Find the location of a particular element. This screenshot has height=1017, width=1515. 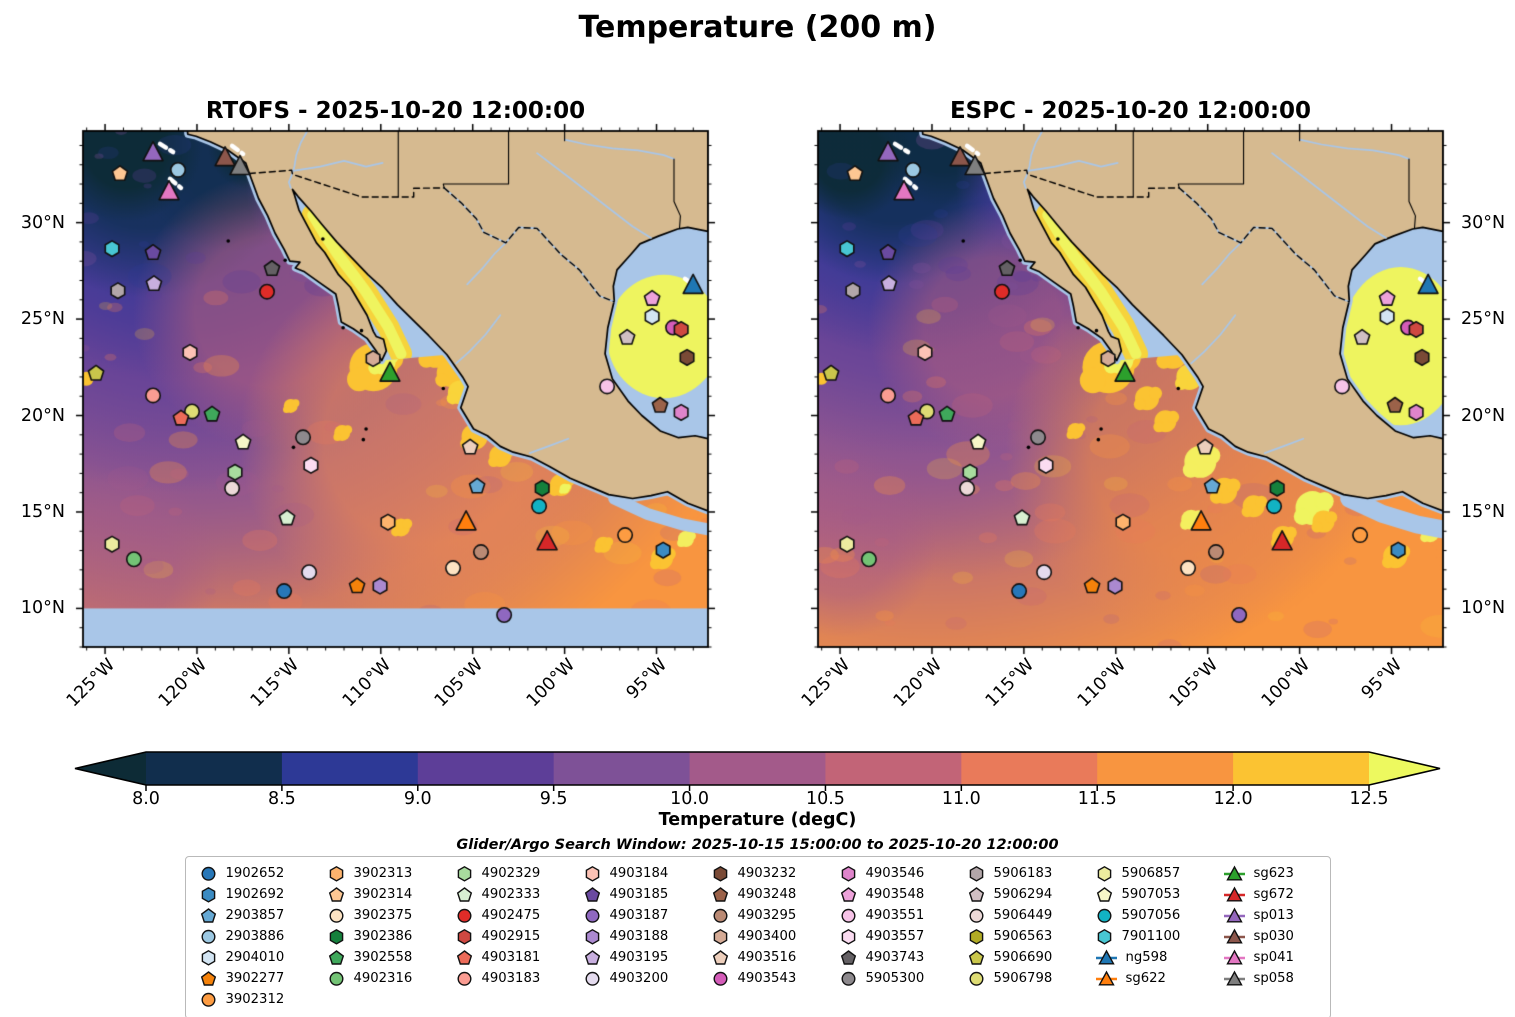

legend-item-label: 4903516 is located at coordinates (767, 957).